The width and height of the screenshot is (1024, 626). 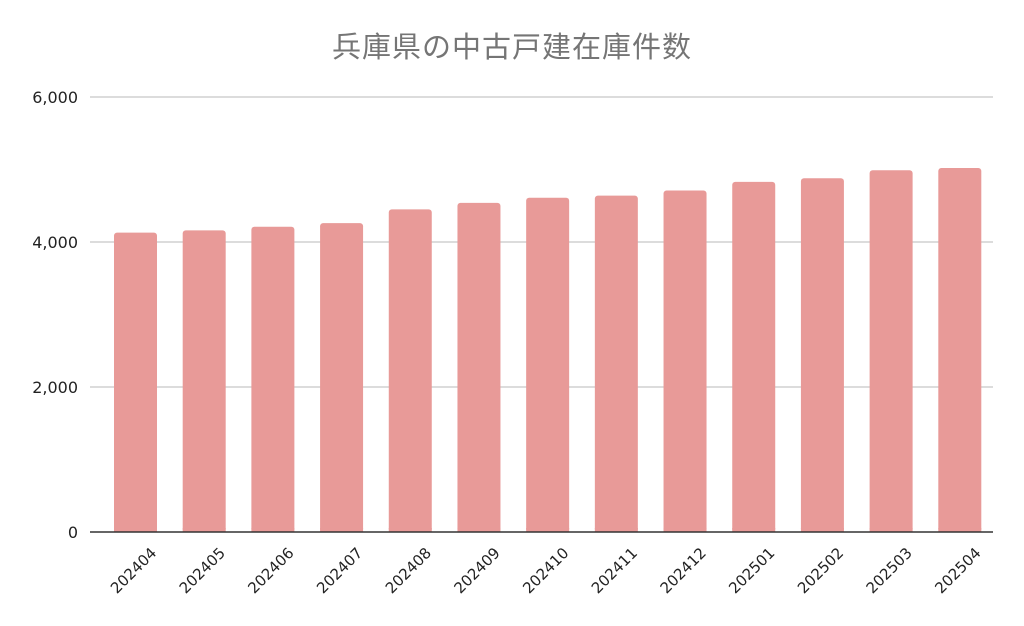 I want to click on y-tick-label: 0, so click(x=73, y=532).